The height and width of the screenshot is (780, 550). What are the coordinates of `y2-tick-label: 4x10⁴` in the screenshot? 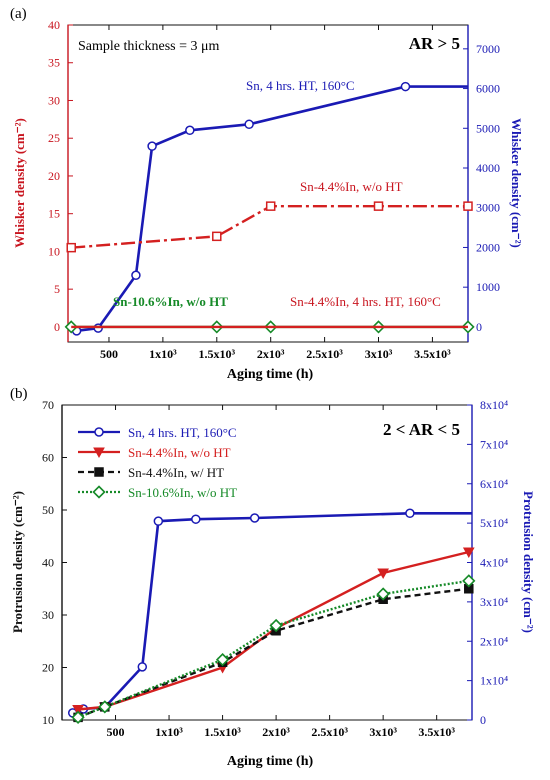 It's located at (494, 563).